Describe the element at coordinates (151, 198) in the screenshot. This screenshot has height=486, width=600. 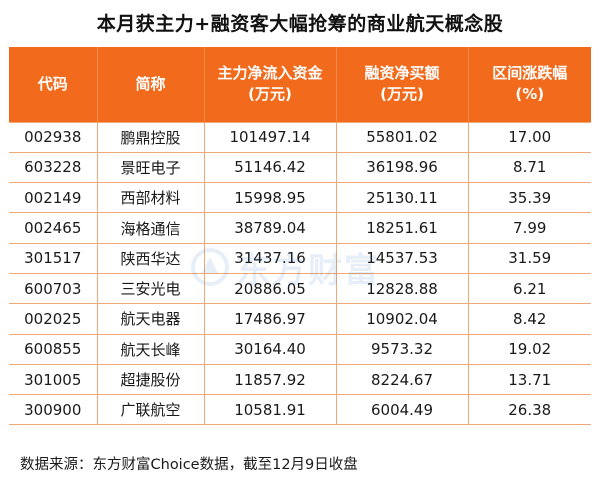
I see `cell-name: 西部材料` at that location.